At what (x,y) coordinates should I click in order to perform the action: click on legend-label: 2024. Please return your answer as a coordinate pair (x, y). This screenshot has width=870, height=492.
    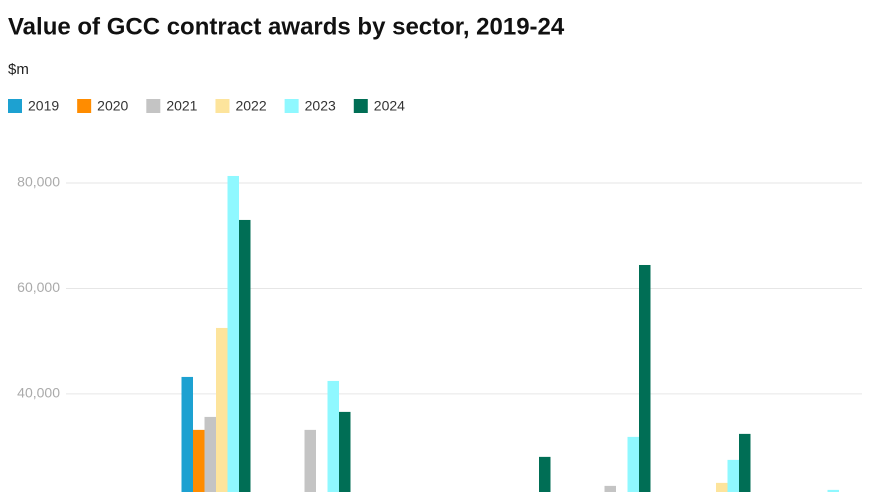
    Looking at the image, I should click on (389, 106).